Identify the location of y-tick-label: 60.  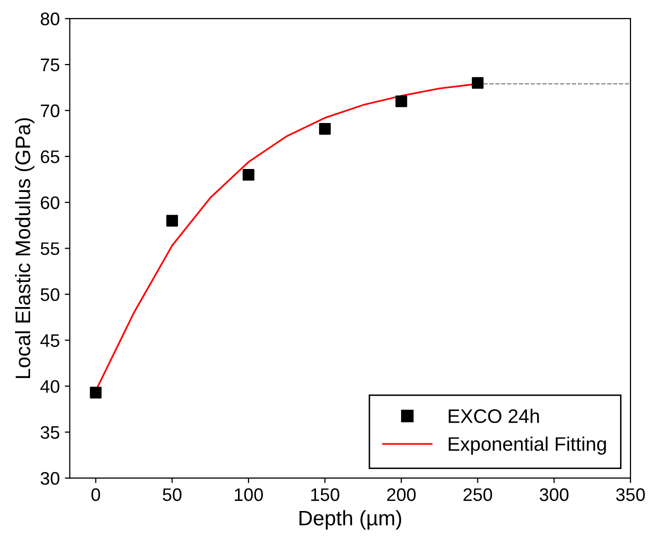
(50, 203).